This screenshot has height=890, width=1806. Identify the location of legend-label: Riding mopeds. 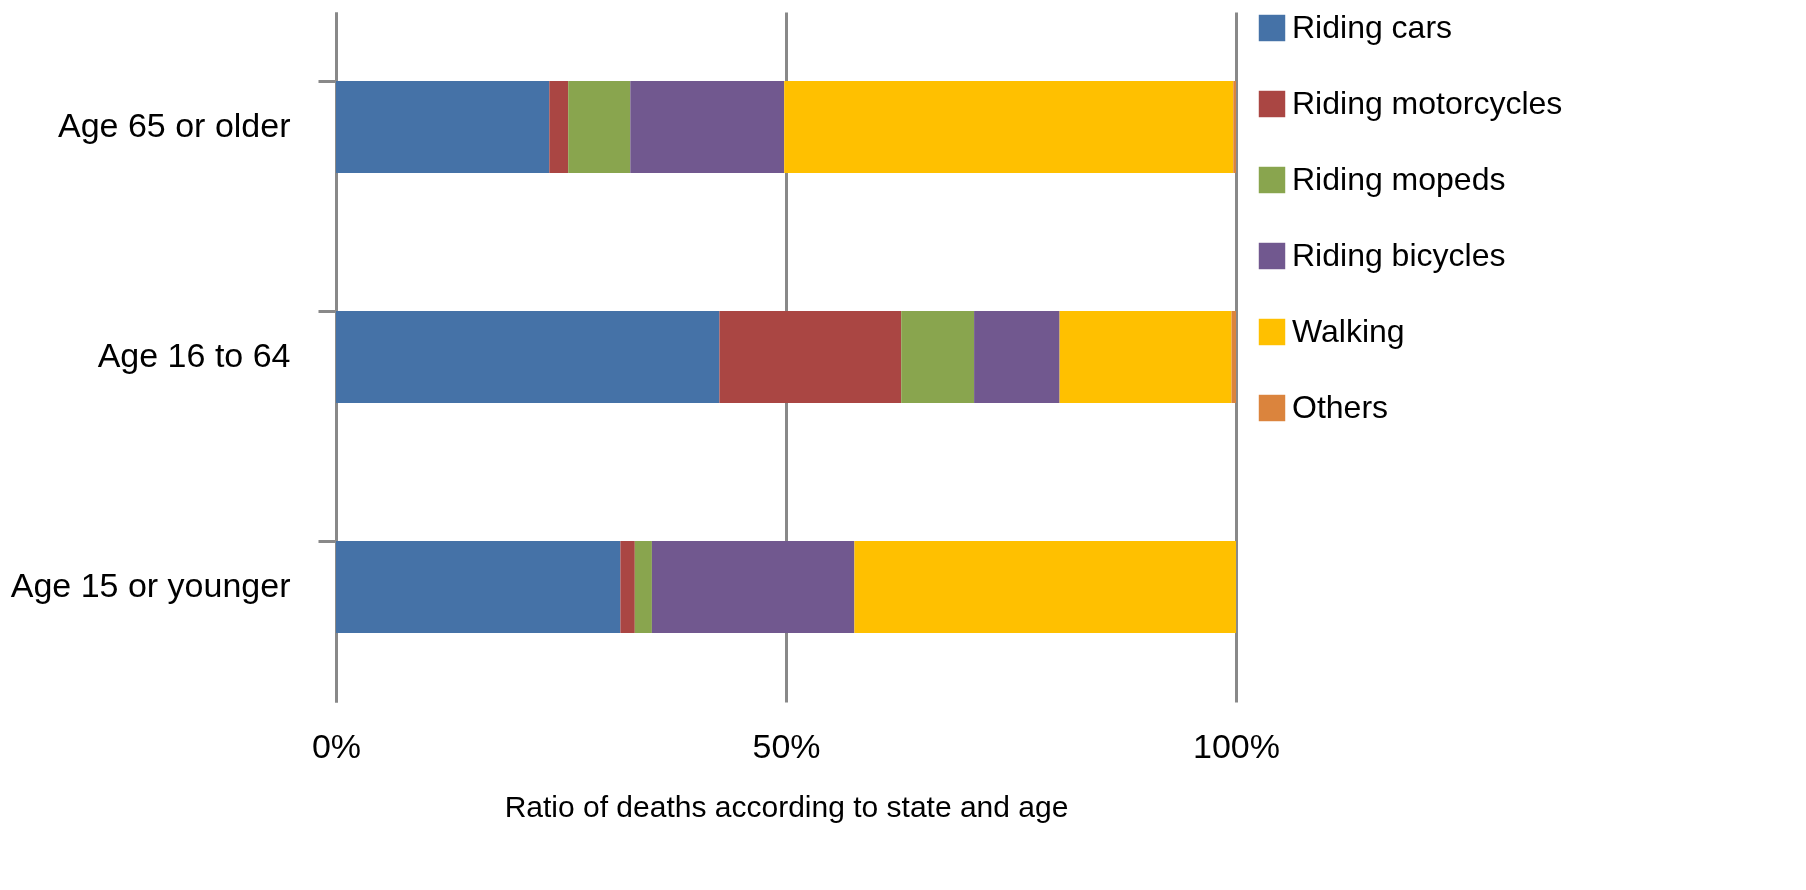
(1399, 179).